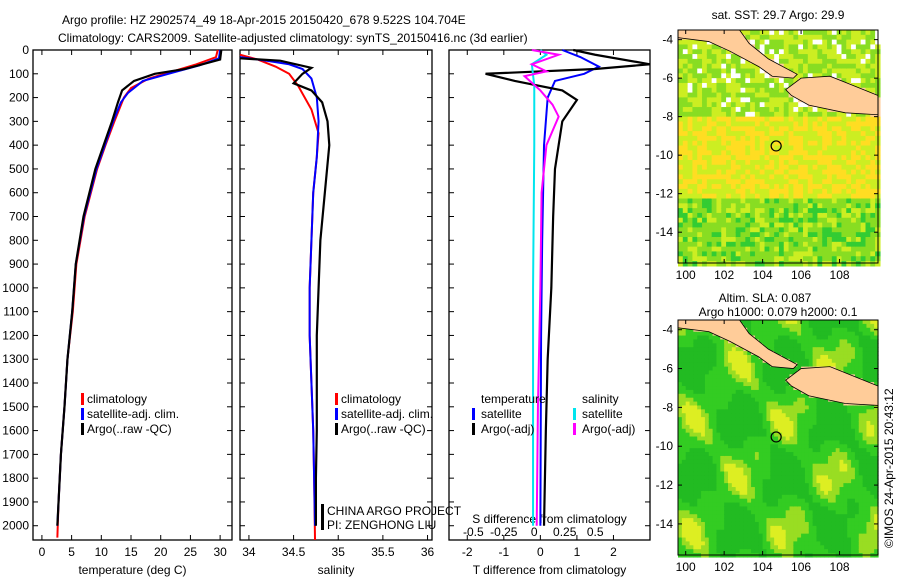 This screenshot has width=900, height=580. What do you see at coordinates (549, 519) in the screenshot?
I see `s-diff-axis-label: S difference from climatology` at bounding box center [549, 519].